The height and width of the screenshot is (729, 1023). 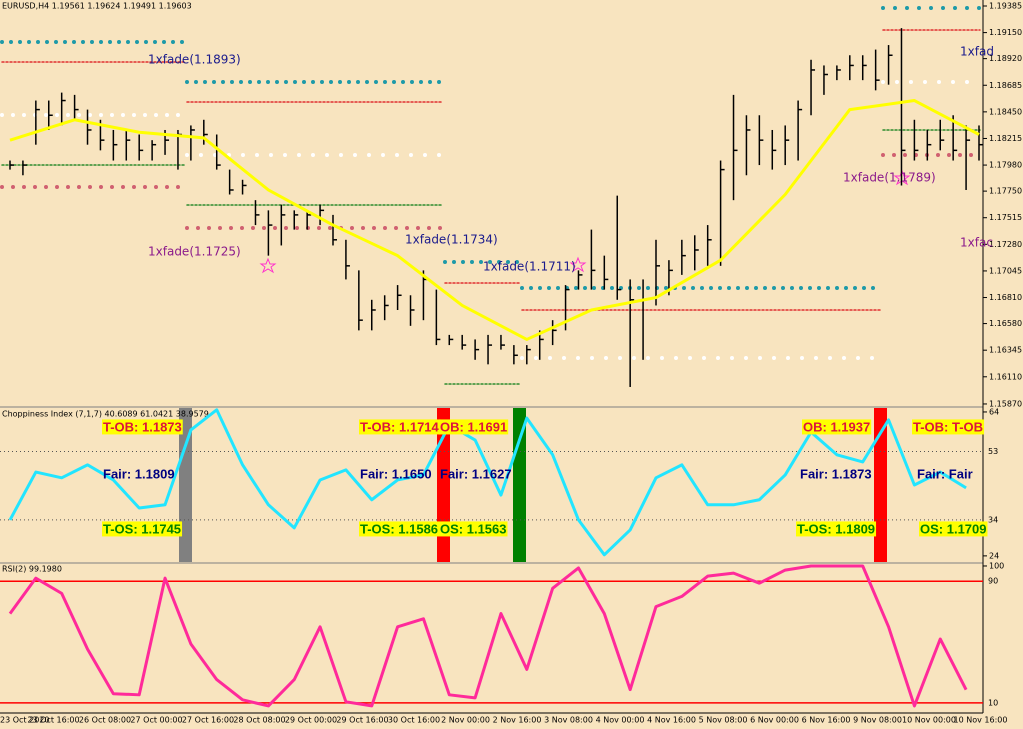 What do you see at coordinates (993, 702) in the screenshot?
I see `level-label: 10` at bounding box center [993, 702].